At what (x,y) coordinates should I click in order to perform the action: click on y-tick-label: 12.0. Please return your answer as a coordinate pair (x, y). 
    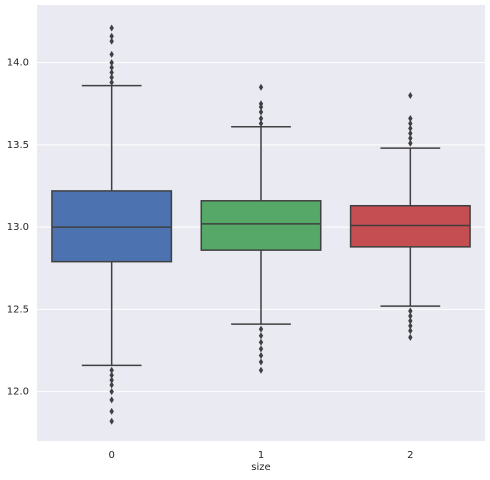
    Looking at the image, I should click on (18, 392).